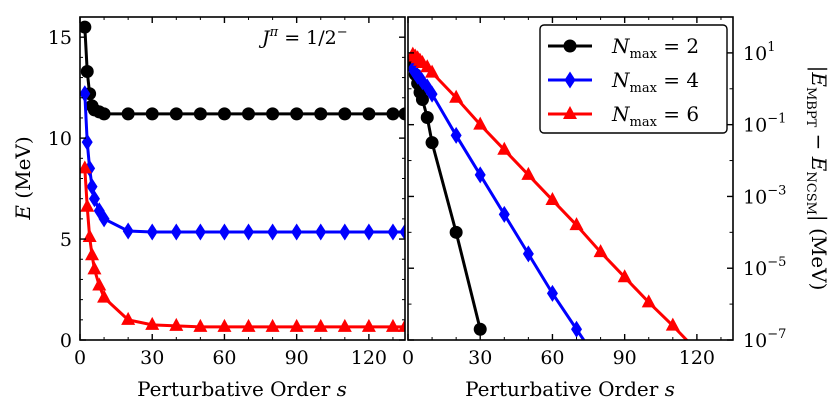 The height and width of the screenshot is (416, 832). I want to click on left-ytick-label-1: 5, so click(66, 240).